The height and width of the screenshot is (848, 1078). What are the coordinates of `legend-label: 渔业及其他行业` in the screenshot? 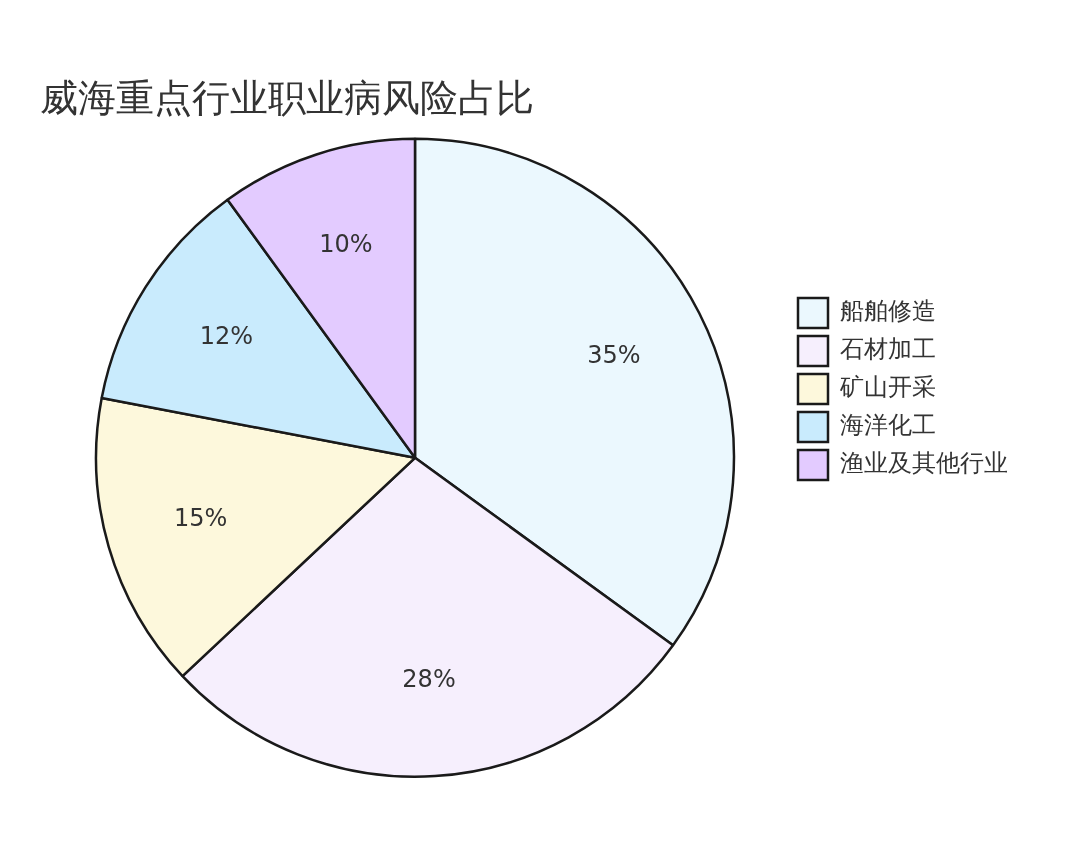 It's located at (924, 463).